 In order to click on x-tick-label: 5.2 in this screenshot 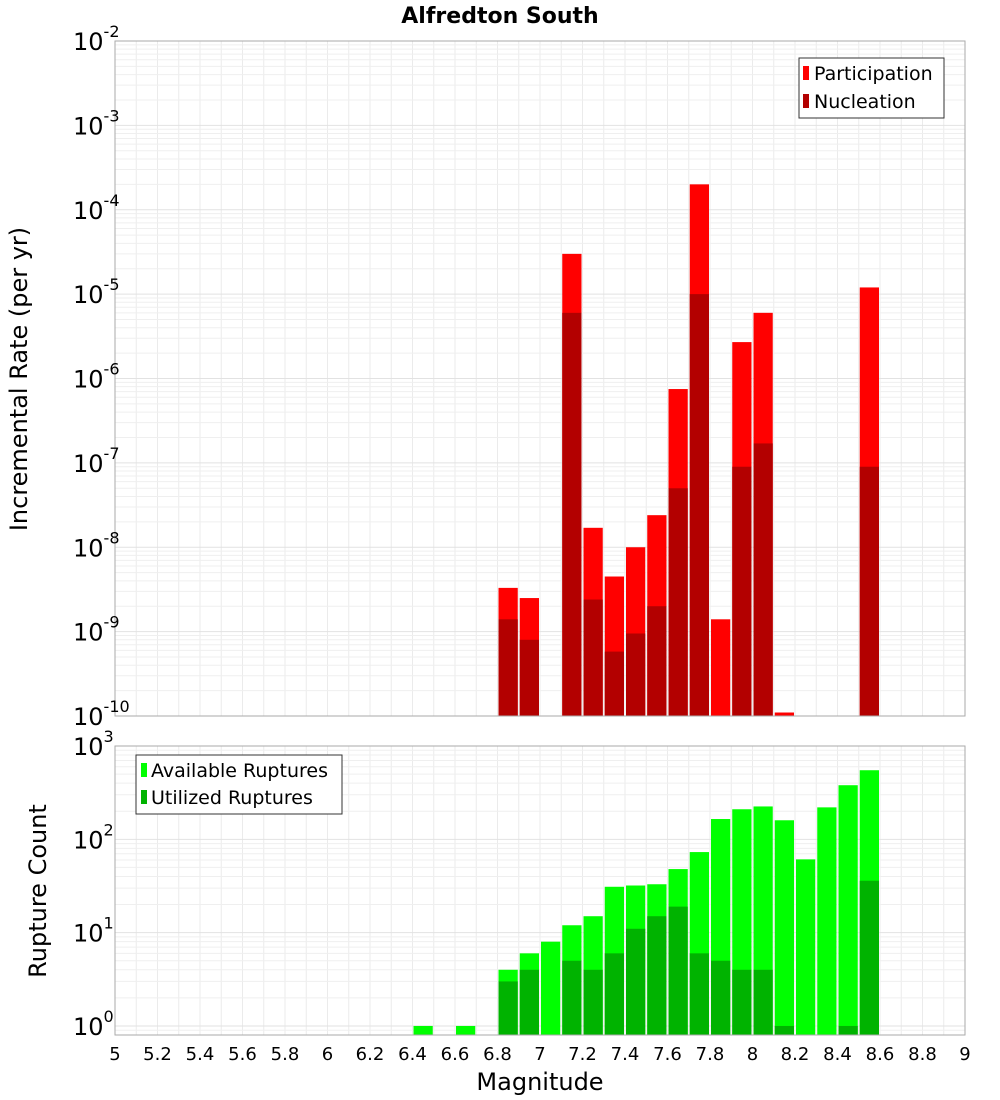, I will do `click(157, 1054)`.